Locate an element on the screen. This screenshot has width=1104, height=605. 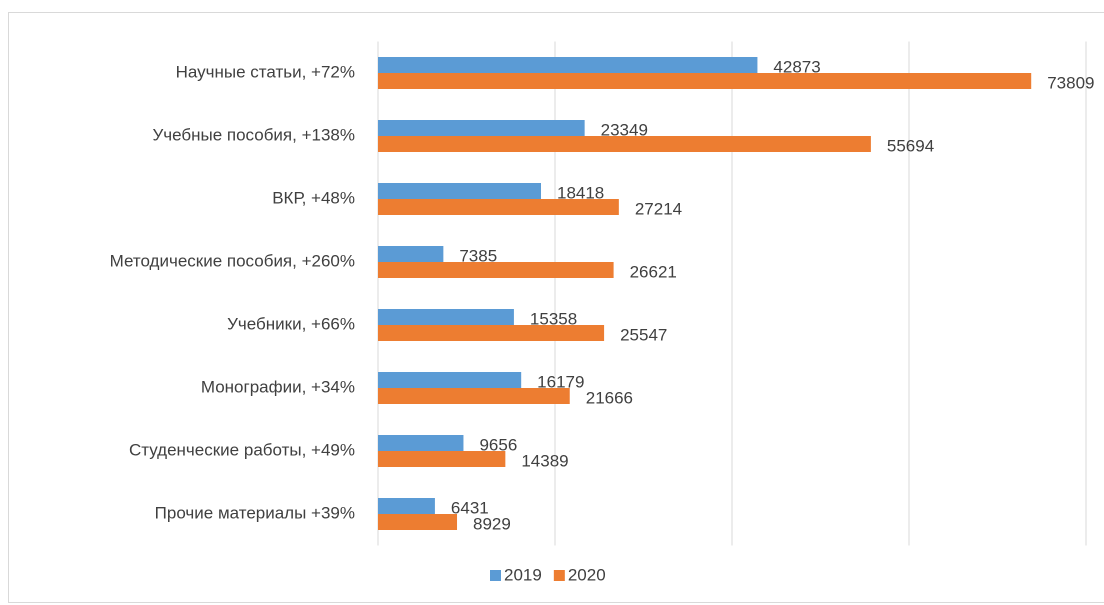
data-label: 25547 is located at coordinates (643, 334).